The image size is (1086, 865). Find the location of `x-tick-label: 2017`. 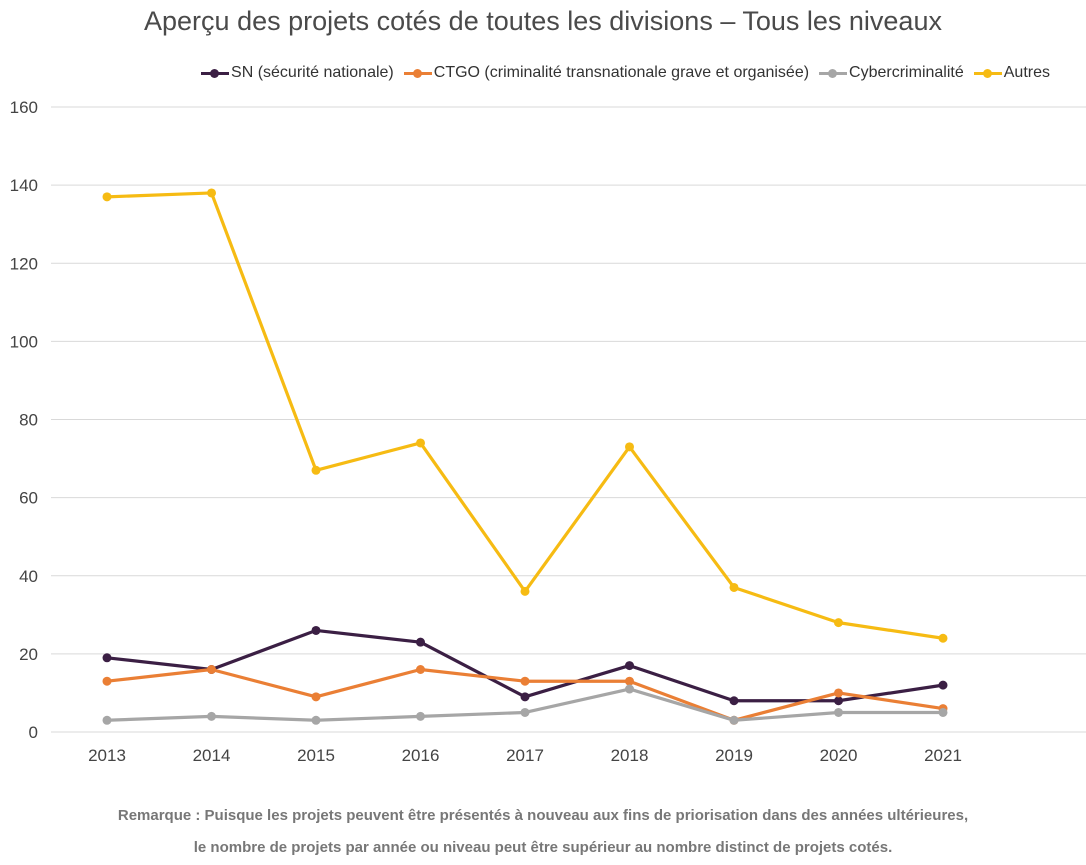

x-tick-label: 2017 is located at coordinates (525, 755).